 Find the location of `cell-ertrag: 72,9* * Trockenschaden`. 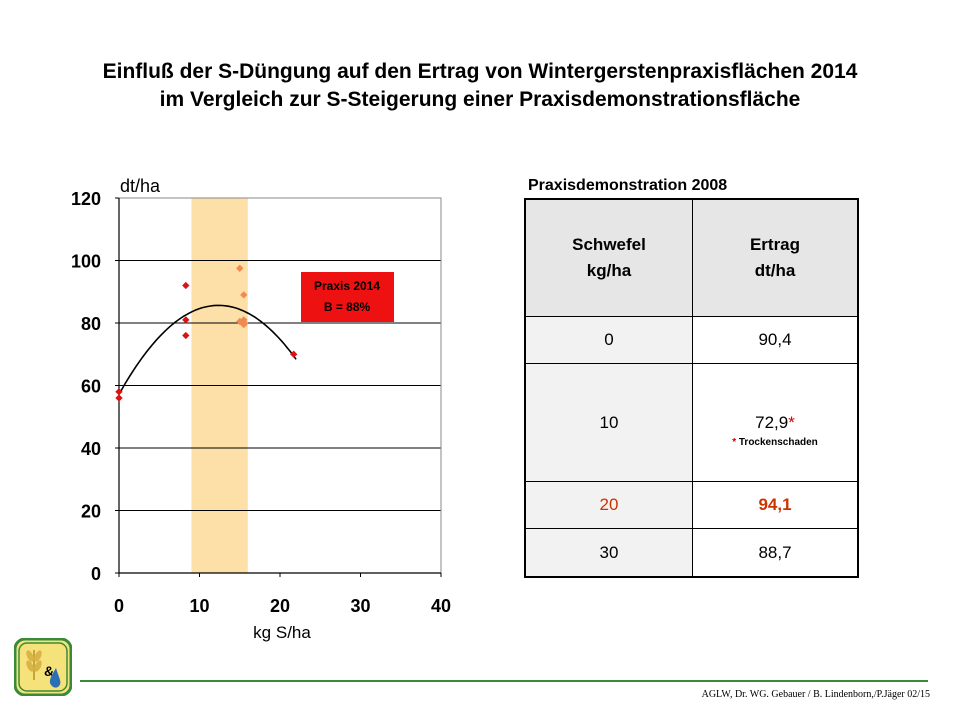

cell-ertrag: 72,9* * Trockenschaden is located at coordinates (775, 422).